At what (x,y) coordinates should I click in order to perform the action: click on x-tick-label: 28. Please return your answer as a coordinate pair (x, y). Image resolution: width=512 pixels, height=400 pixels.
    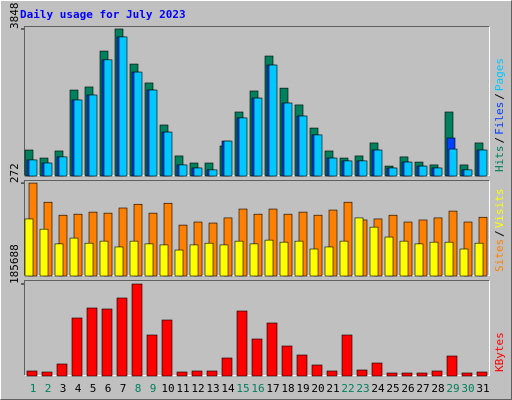
    Looking at the image, I should click on (437, 388).